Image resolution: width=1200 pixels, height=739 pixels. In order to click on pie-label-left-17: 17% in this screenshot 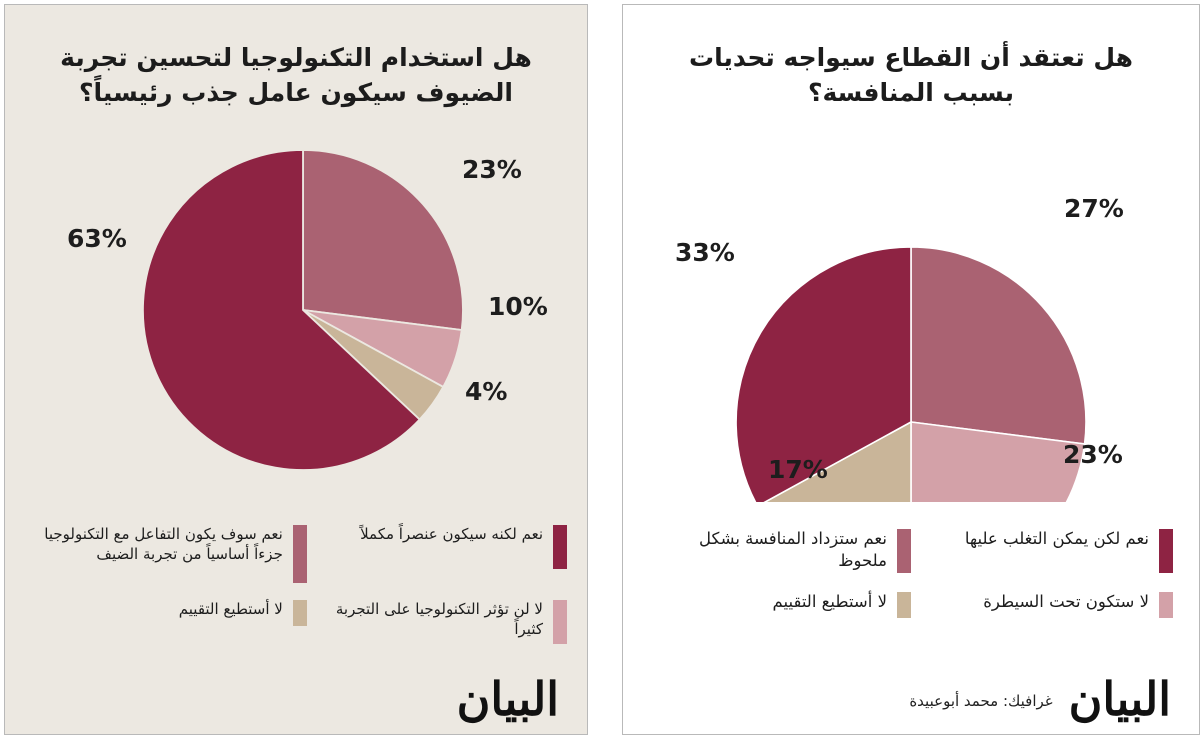, I will do `click(798, 469)`.